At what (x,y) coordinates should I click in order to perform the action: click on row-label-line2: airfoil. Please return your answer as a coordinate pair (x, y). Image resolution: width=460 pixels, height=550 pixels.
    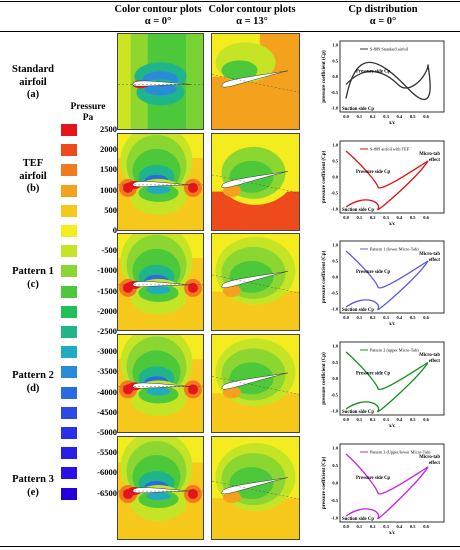
    Looking at the image, I should click on (33, 82).